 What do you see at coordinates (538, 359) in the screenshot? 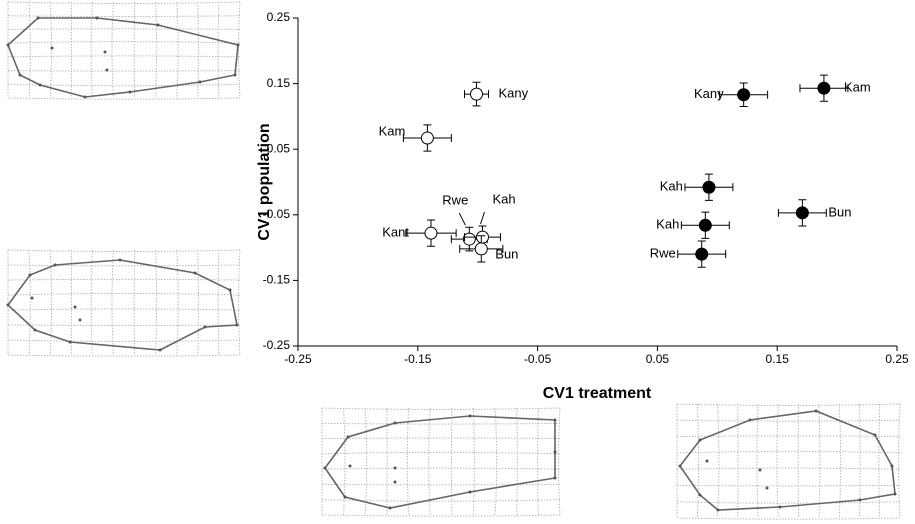
I see `x-tick-label: -0.05` at bounding box center [538, 359].